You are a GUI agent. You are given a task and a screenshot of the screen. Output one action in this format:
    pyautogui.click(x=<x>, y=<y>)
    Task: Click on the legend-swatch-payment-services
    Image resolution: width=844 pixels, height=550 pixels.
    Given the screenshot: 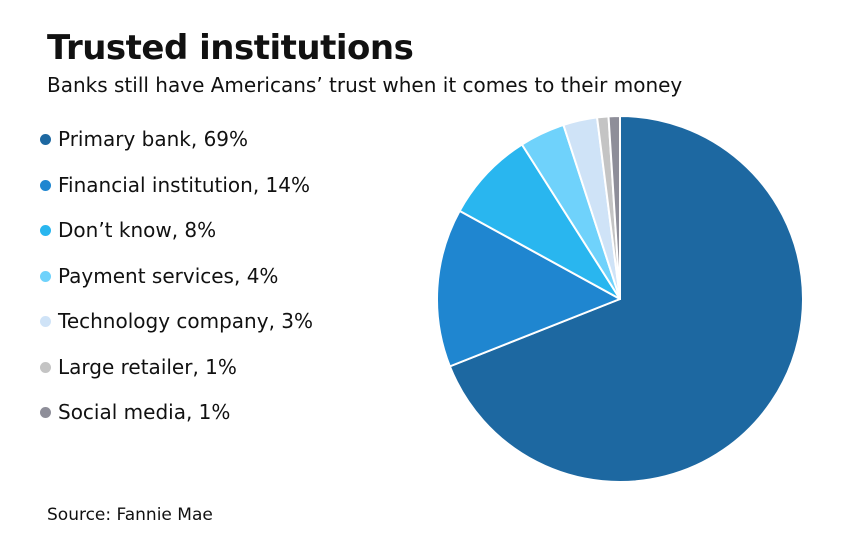 What is the action you would take?
    pyautogui.click(x=45, y=276)
    